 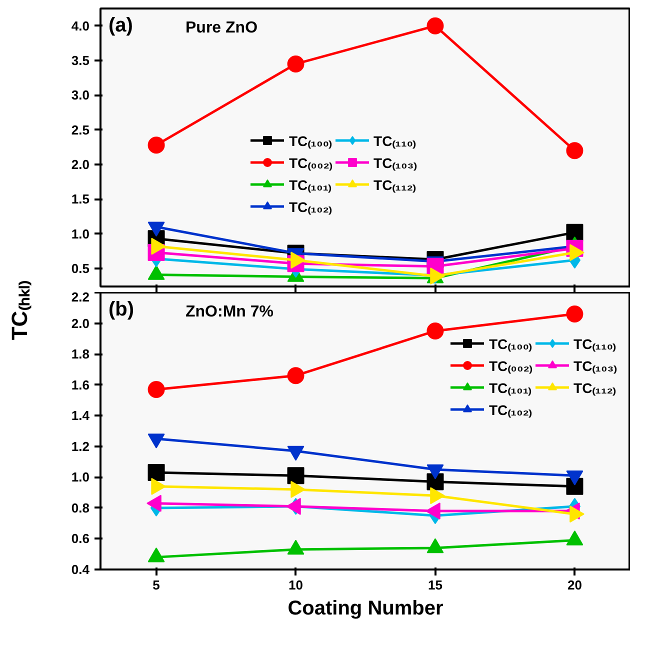 I want to click on y-tick-label: 0.5, so click(x=80, y=268).